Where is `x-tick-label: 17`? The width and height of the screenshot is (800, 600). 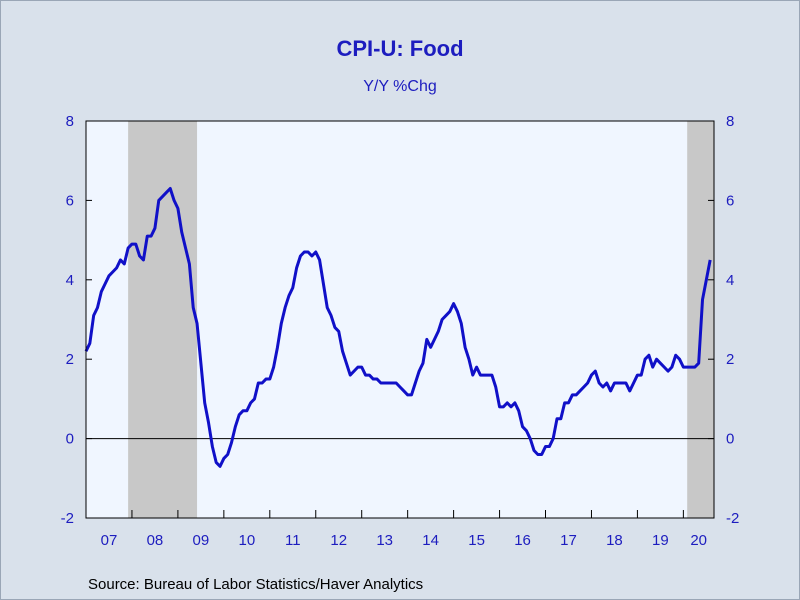 x-tick-label: 17 is located at coordinates (568, 540).